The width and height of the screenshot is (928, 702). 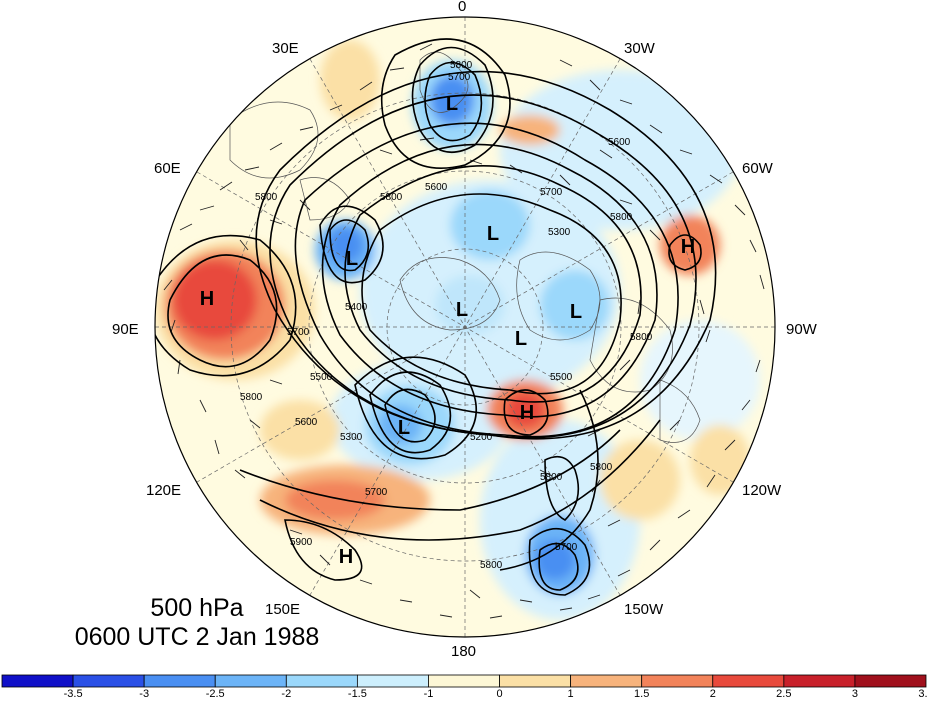 What do you see at coordinates (197, 608) in the screenshot?
I see `title-level: 500 hPa` at bounding box center [197, 608].